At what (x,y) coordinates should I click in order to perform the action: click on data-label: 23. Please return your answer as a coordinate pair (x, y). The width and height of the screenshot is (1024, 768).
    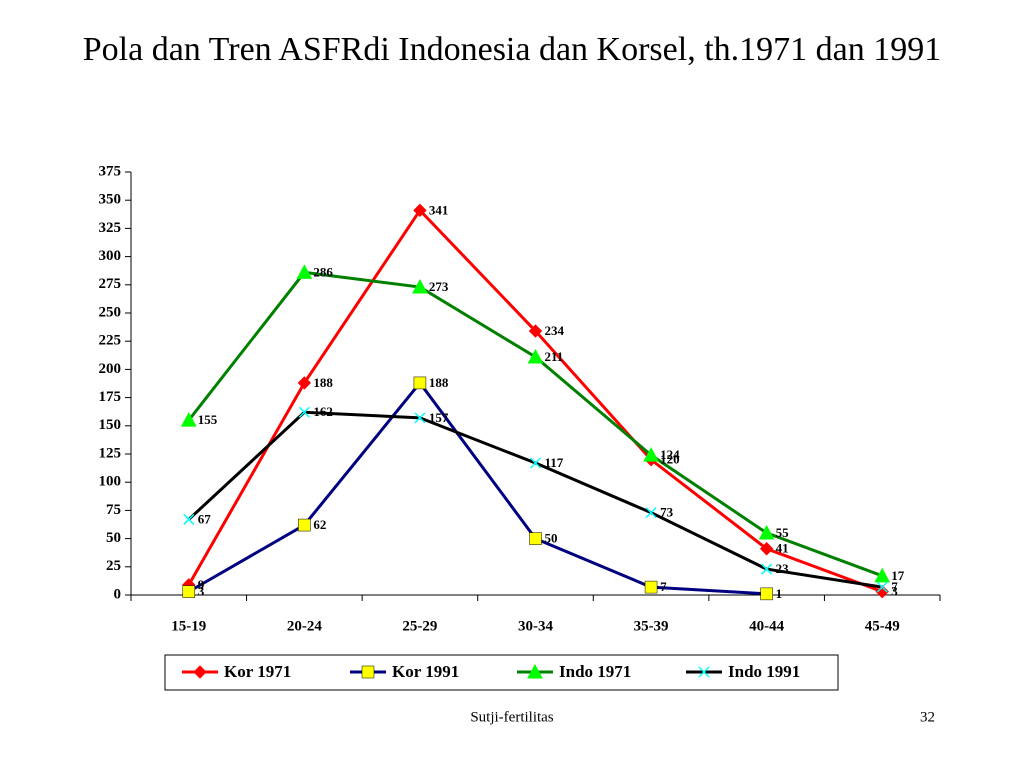
    Looking at the image, I should click on (783, 568).